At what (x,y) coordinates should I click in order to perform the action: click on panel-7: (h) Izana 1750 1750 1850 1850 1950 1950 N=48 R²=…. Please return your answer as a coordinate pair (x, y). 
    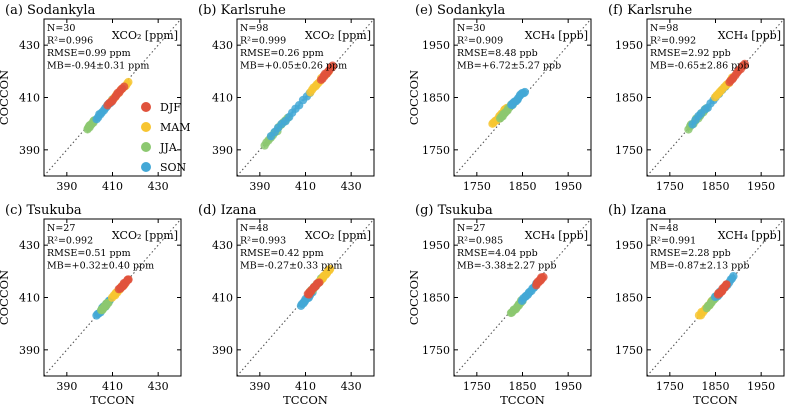
    Looking at the image, I should click on (696, 305).